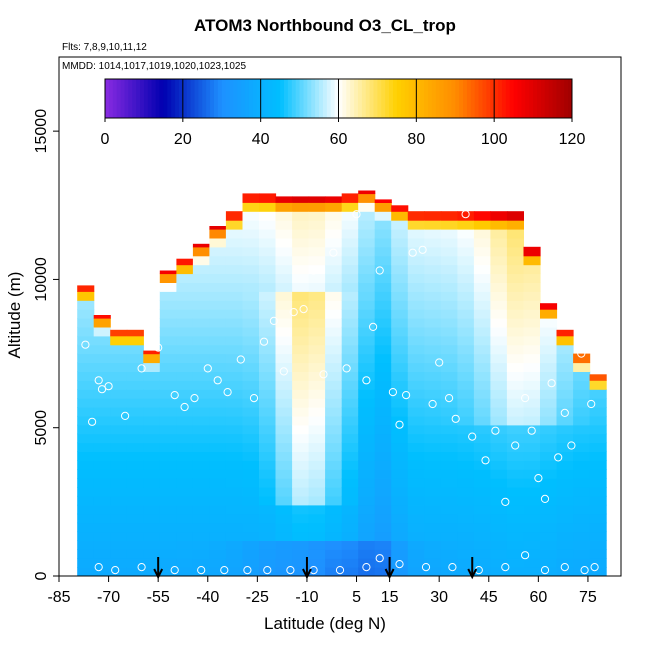 This screenshot has height=650, width=650. I want to click on x-tick-label: -85, so click(58, 597).